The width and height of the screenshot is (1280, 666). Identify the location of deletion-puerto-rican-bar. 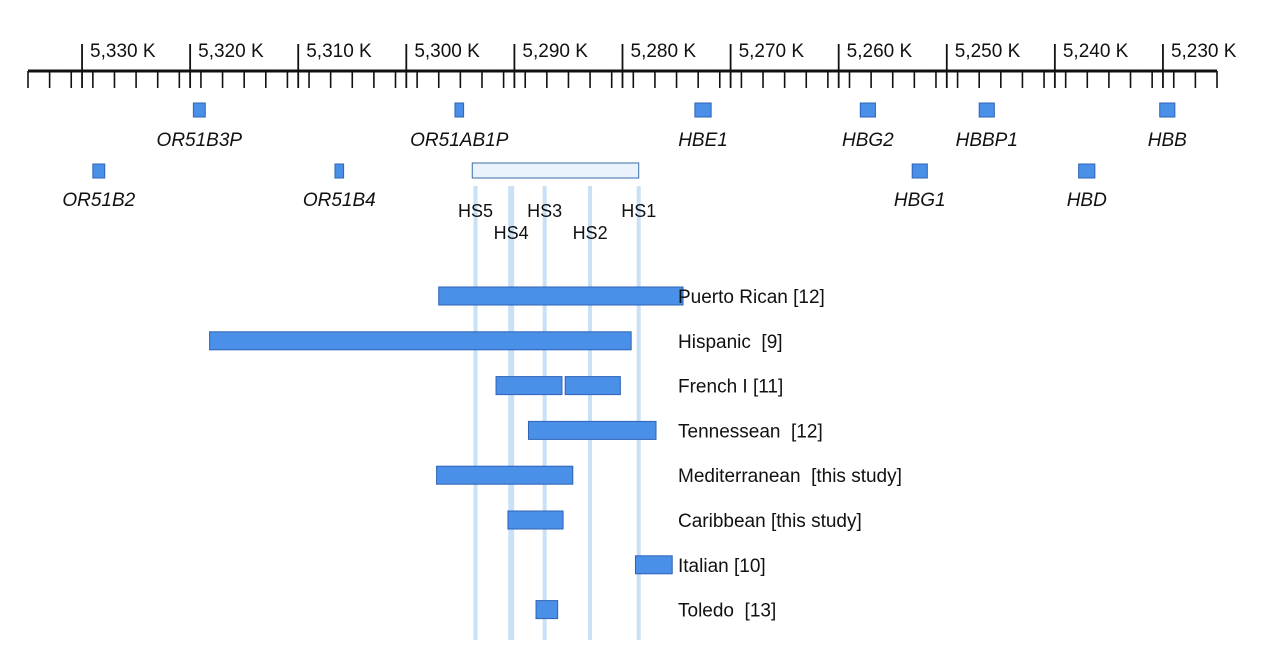
(561, 296).